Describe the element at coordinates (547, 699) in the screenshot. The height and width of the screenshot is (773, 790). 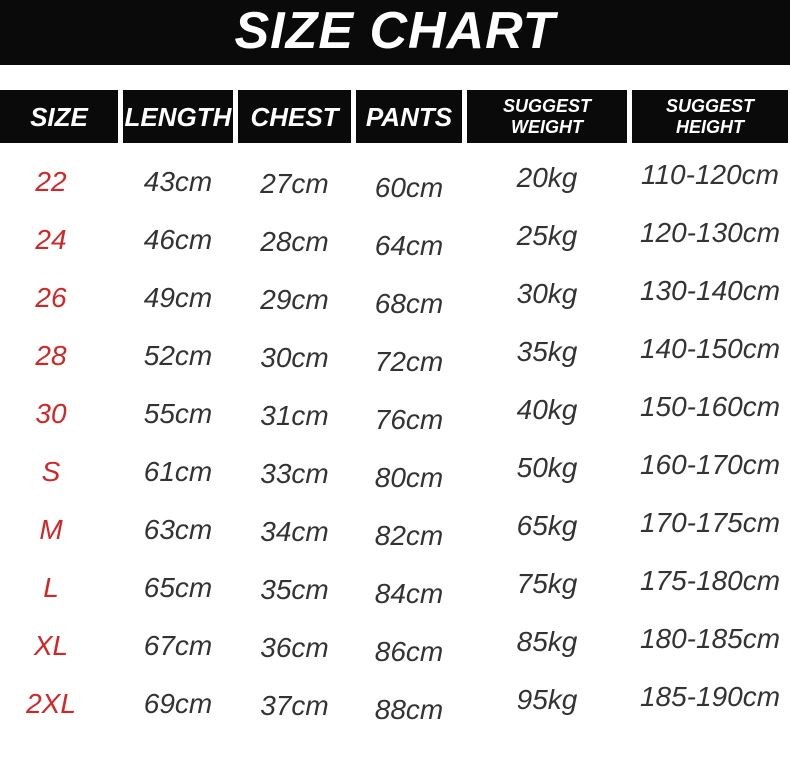
I see `cell-weight-value: 95kg` at that location.